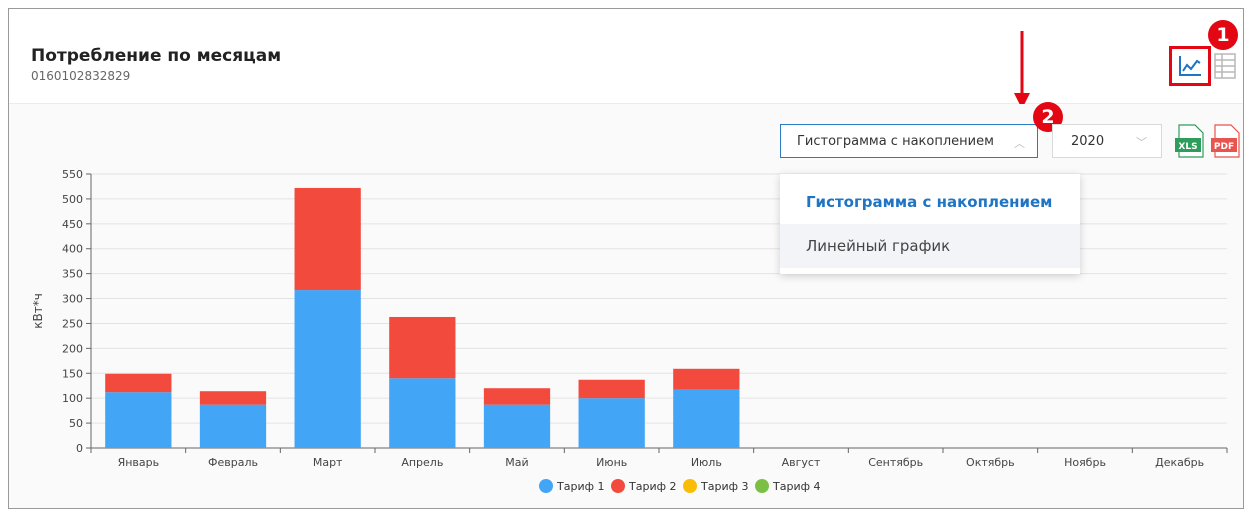 This screenshot has width=1246, height=511. I want to click on y-tick-label: 250, so click(72, 323).